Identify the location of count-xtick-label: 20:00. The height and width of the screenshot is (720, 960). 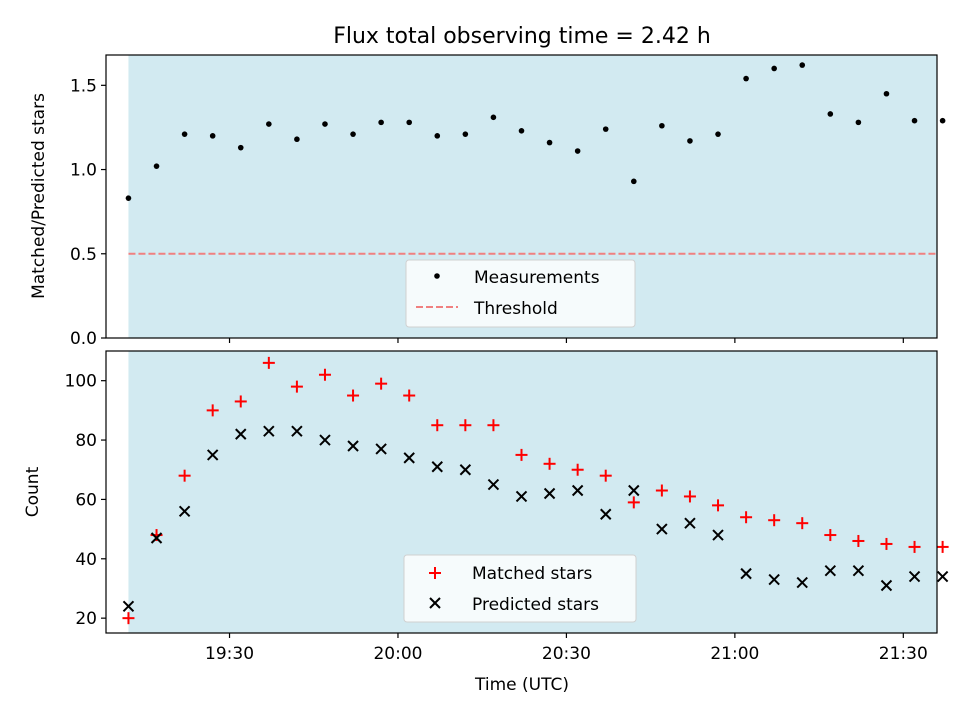
(397, 654).